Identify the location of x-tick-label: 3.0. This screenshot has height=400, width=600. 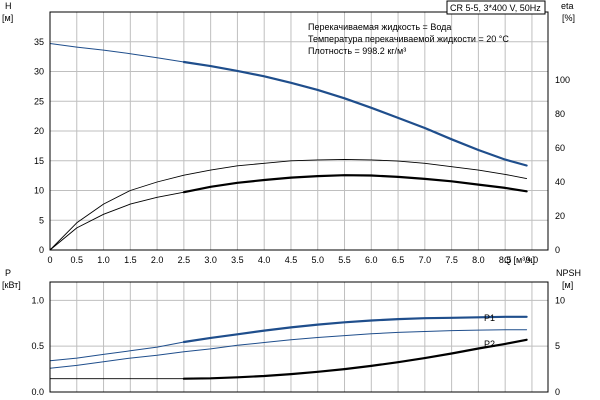
(210, 260).